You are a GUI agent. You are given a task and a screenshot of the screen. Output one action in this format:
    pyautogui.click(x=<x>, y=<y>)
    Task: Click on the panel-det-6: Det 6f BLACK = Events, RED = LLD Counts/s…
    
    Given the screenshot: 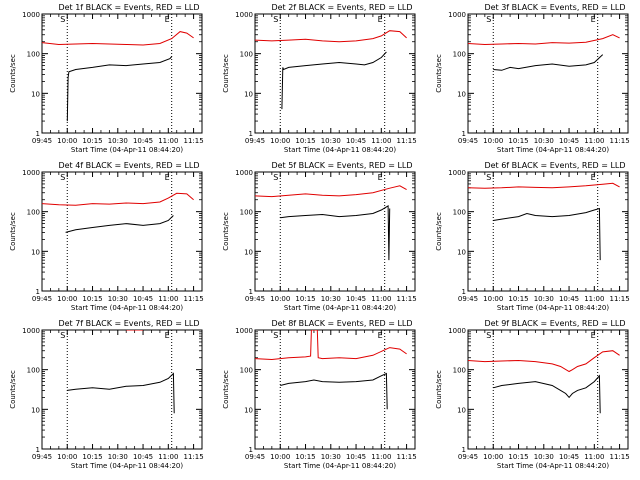 What is the action you would take?
    pyautogui.click(x=532, y=236)
    